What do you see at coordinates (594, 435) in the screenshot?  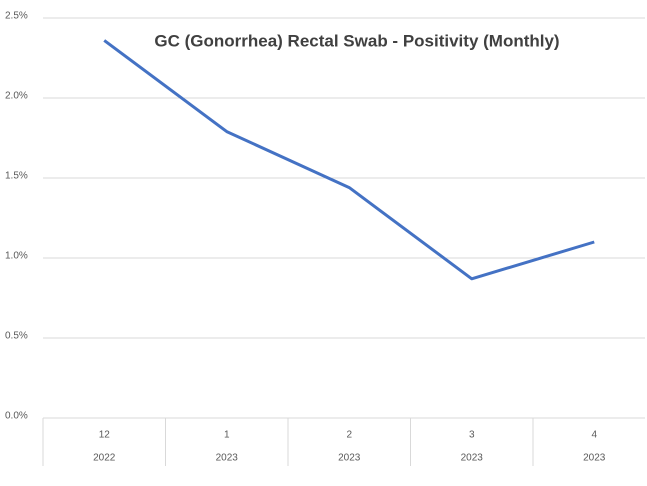 I see `x-tick-label: 4` at bounding box center [594, 435].